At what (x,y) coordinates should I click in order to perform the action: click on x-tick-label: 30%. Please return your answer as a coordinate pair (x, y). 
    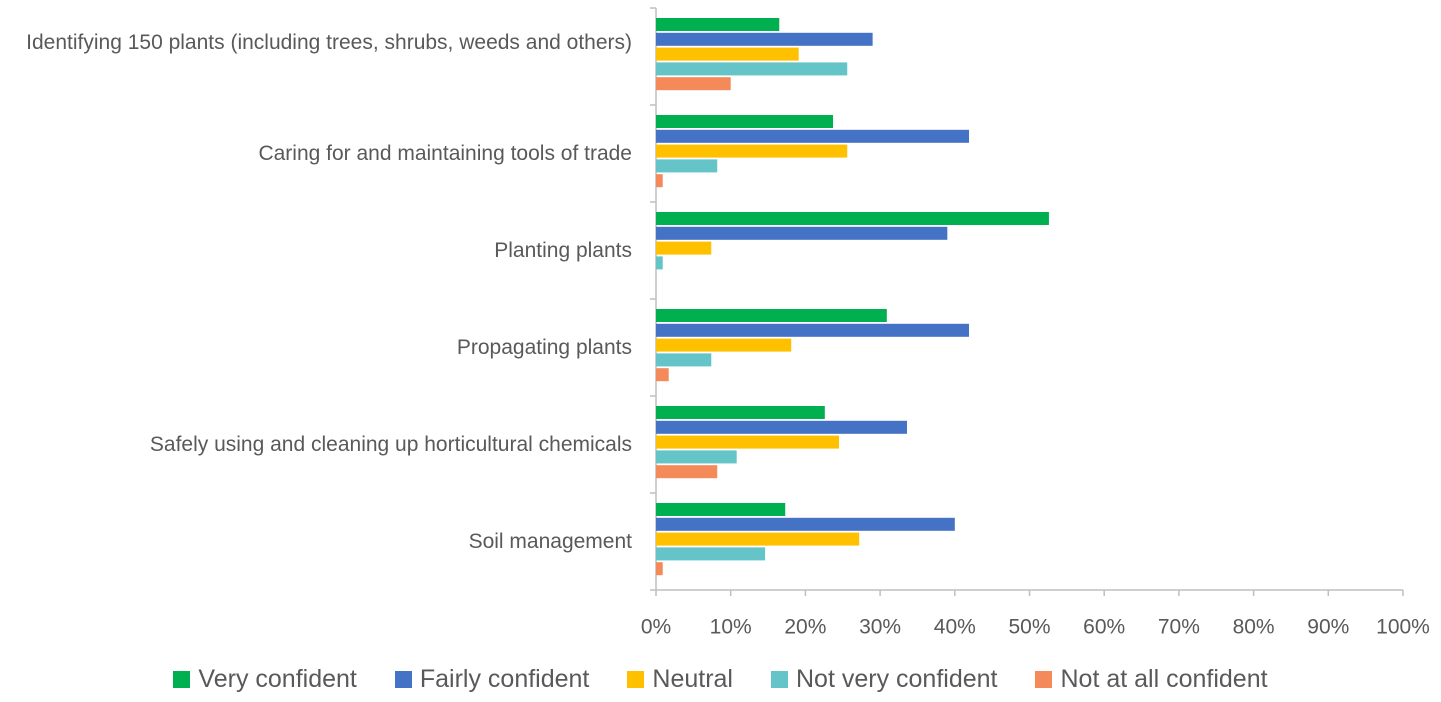
    Looking at the image, I should click on (880, 627).